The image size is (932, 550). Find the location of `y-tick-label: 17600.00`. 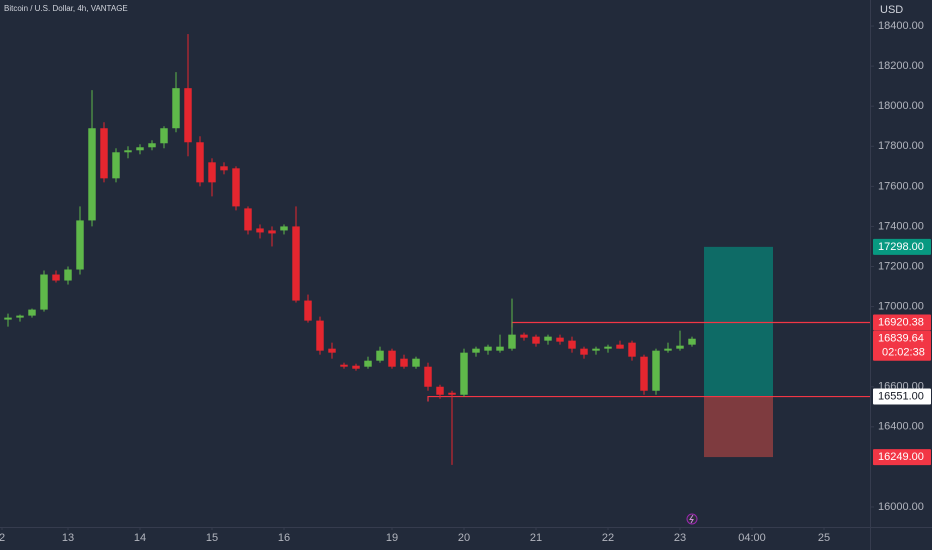

y-tick-label: 17600.00 is located at coordinates (901, 186).